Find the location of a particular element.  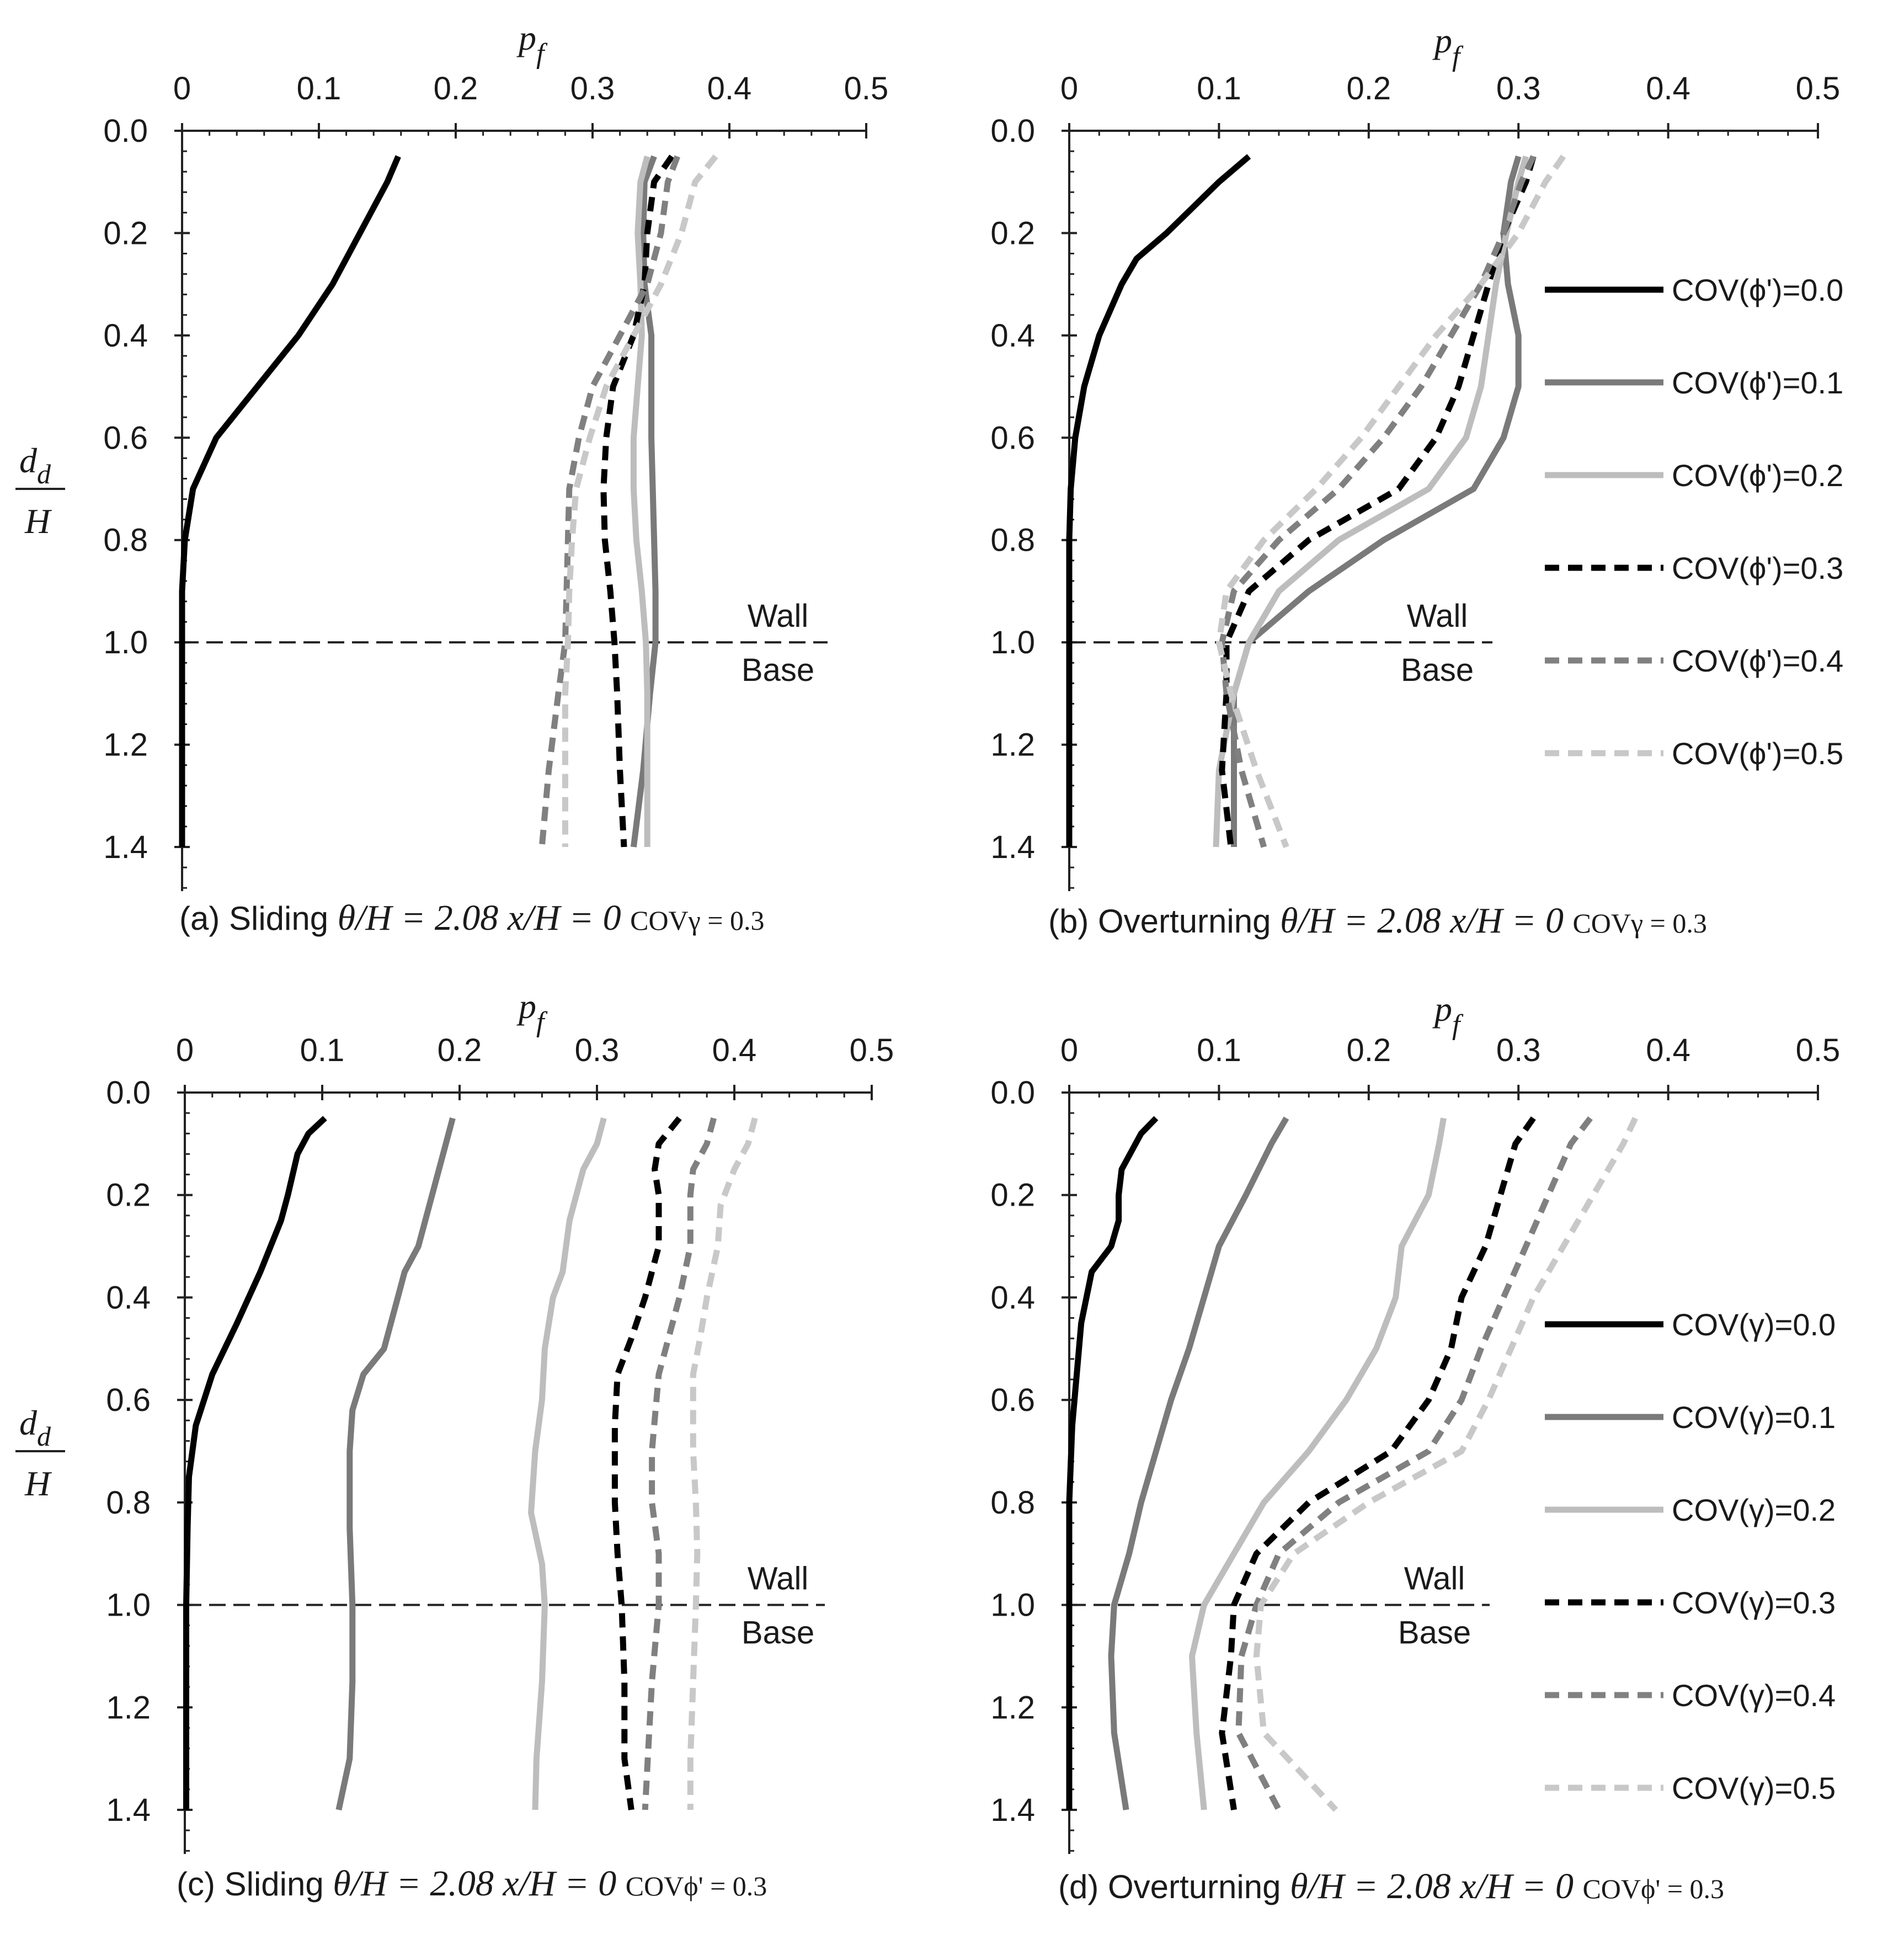

legend-label: COV(γ)=0.4 is located at coordinates (1754, 1696).